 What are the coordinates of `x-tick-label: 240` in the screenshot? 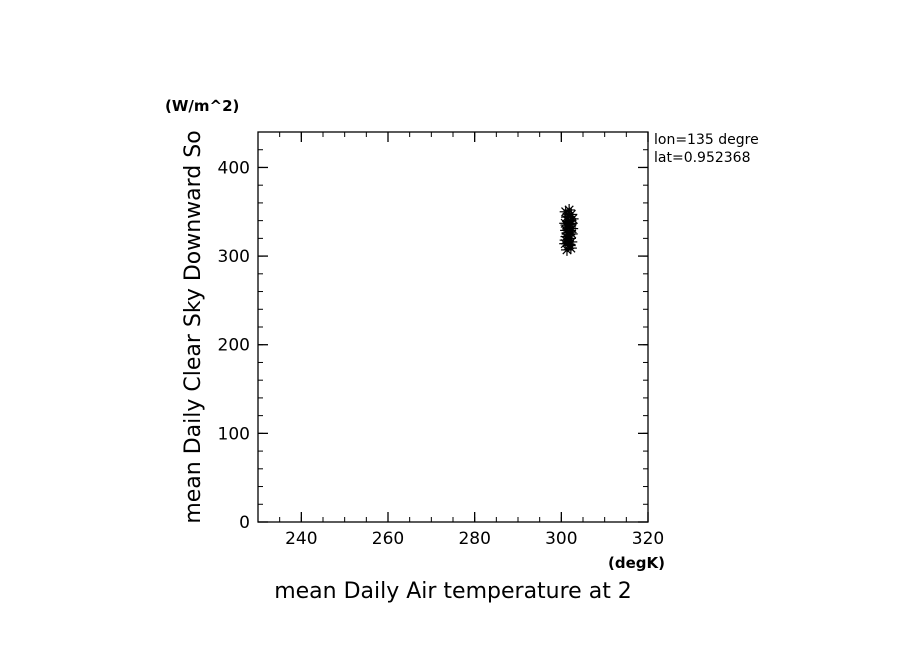 It's located at (301, 539).